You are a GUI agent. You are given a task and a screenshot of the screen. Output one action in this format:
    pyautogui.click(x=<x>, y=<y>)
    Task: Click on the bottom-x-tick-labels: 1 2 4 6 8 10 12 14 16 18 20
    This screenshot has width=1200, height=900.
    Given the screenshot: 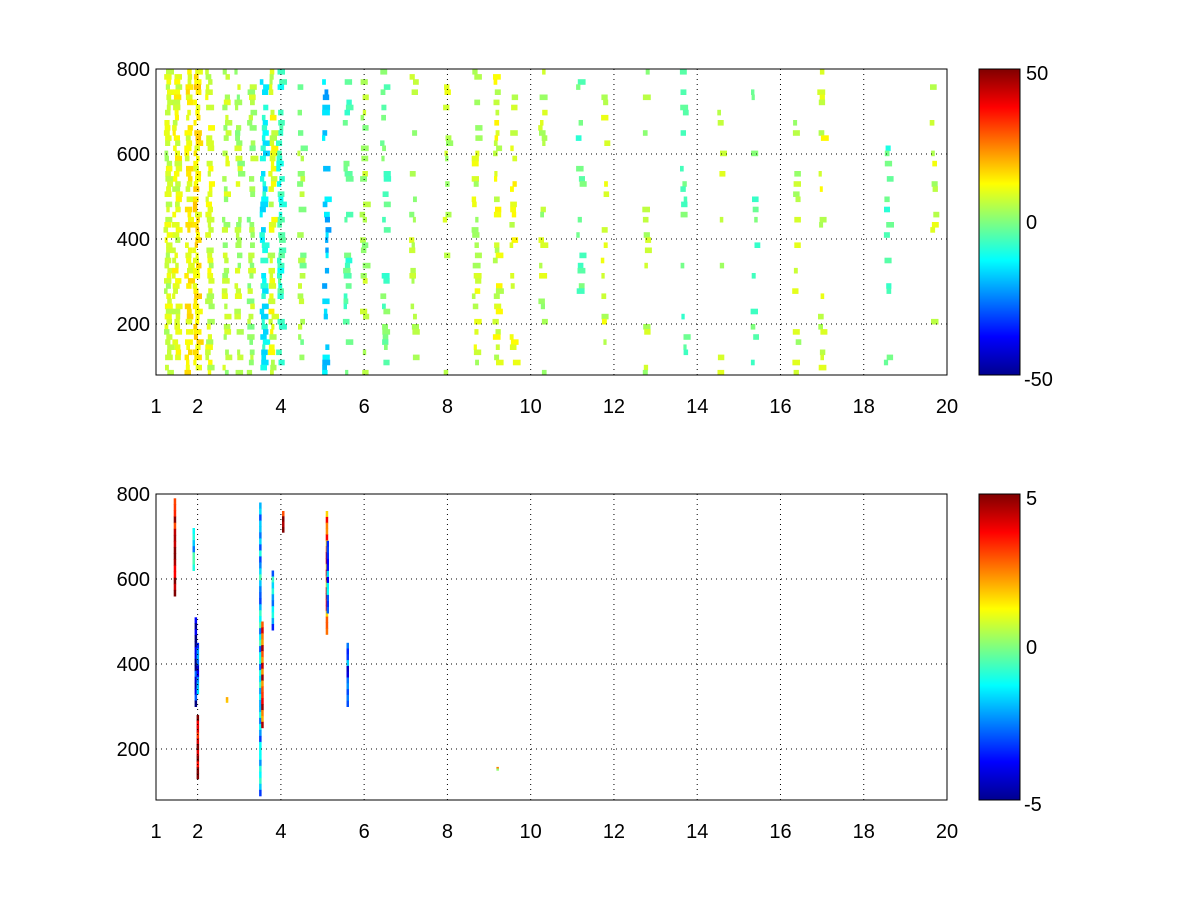 What is the action you would take?
    pyautogui.click(x=554, y=832)
    